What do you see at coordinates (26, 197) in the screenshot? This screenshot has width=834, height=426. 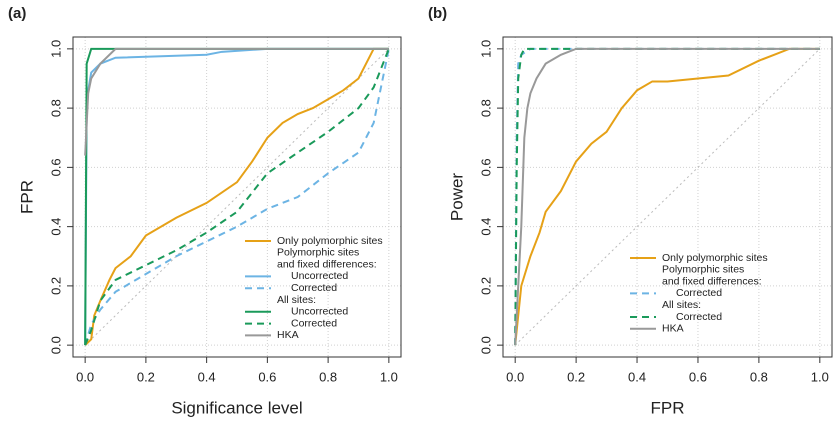 I see `y-axis-label: FPR` at bounding box center [26, 197].